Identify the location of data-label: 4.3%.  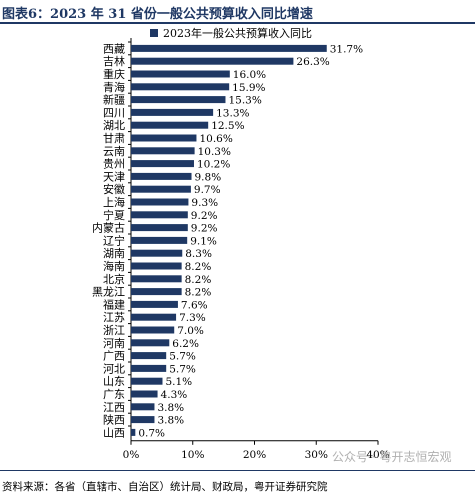
(174, 395).